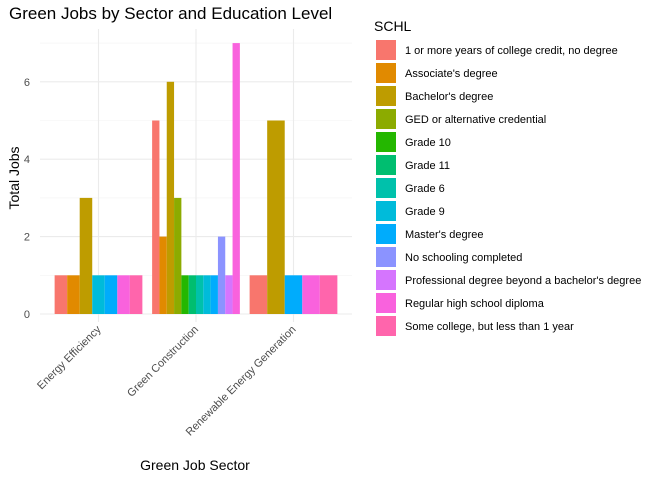 The width and height of the screenshot is (672, 485). What do you see at coordinates (27, 238) in the screenshot?
I see `y-tick-label: 2` at bounding box center [27, 238].